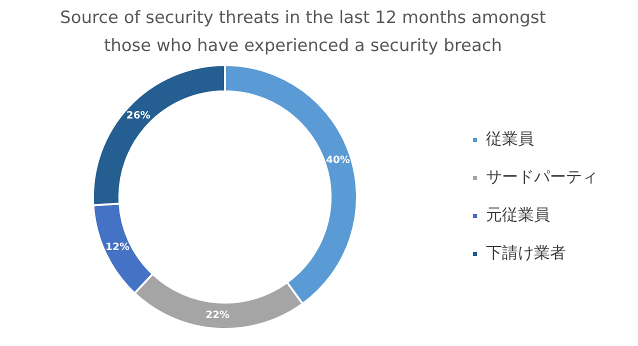 Image resolution: width=638 pixels, height=346 pixels. I want to click on data-label: 22%, so click(218, 316).